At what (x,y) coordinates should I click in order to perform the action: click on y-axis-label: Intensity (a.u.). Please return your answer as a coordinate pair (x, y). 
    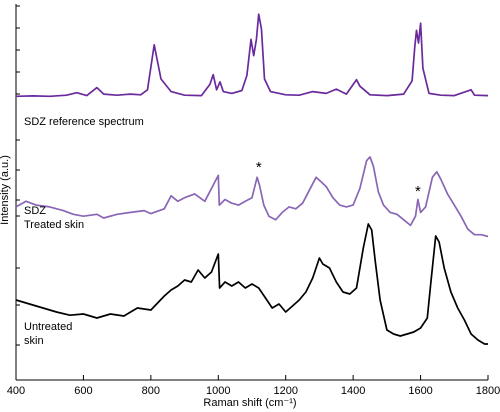
    Looking at the image, I should click on (5, 190).